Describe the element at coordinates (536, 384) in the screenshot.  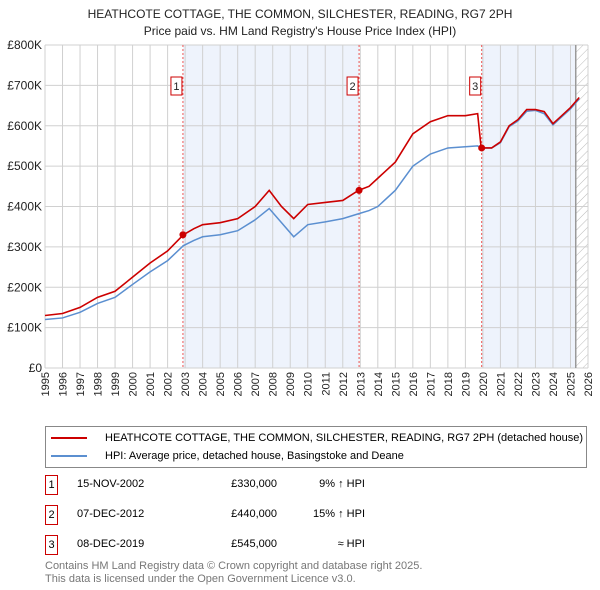
I see `x-tick-label: 2023` at that location.